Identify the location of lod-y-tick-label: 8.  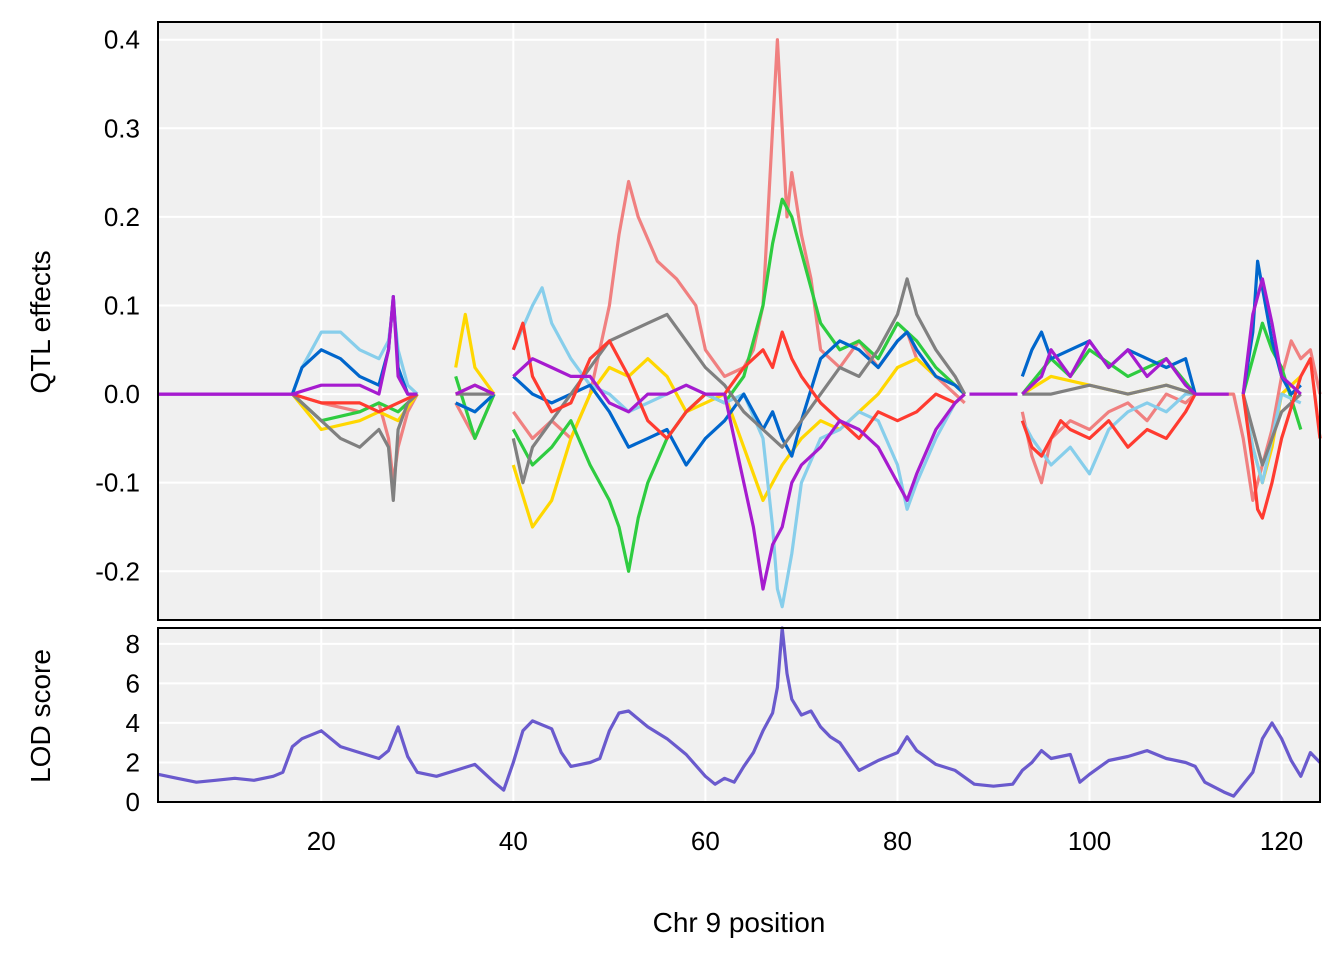
(133, 644).